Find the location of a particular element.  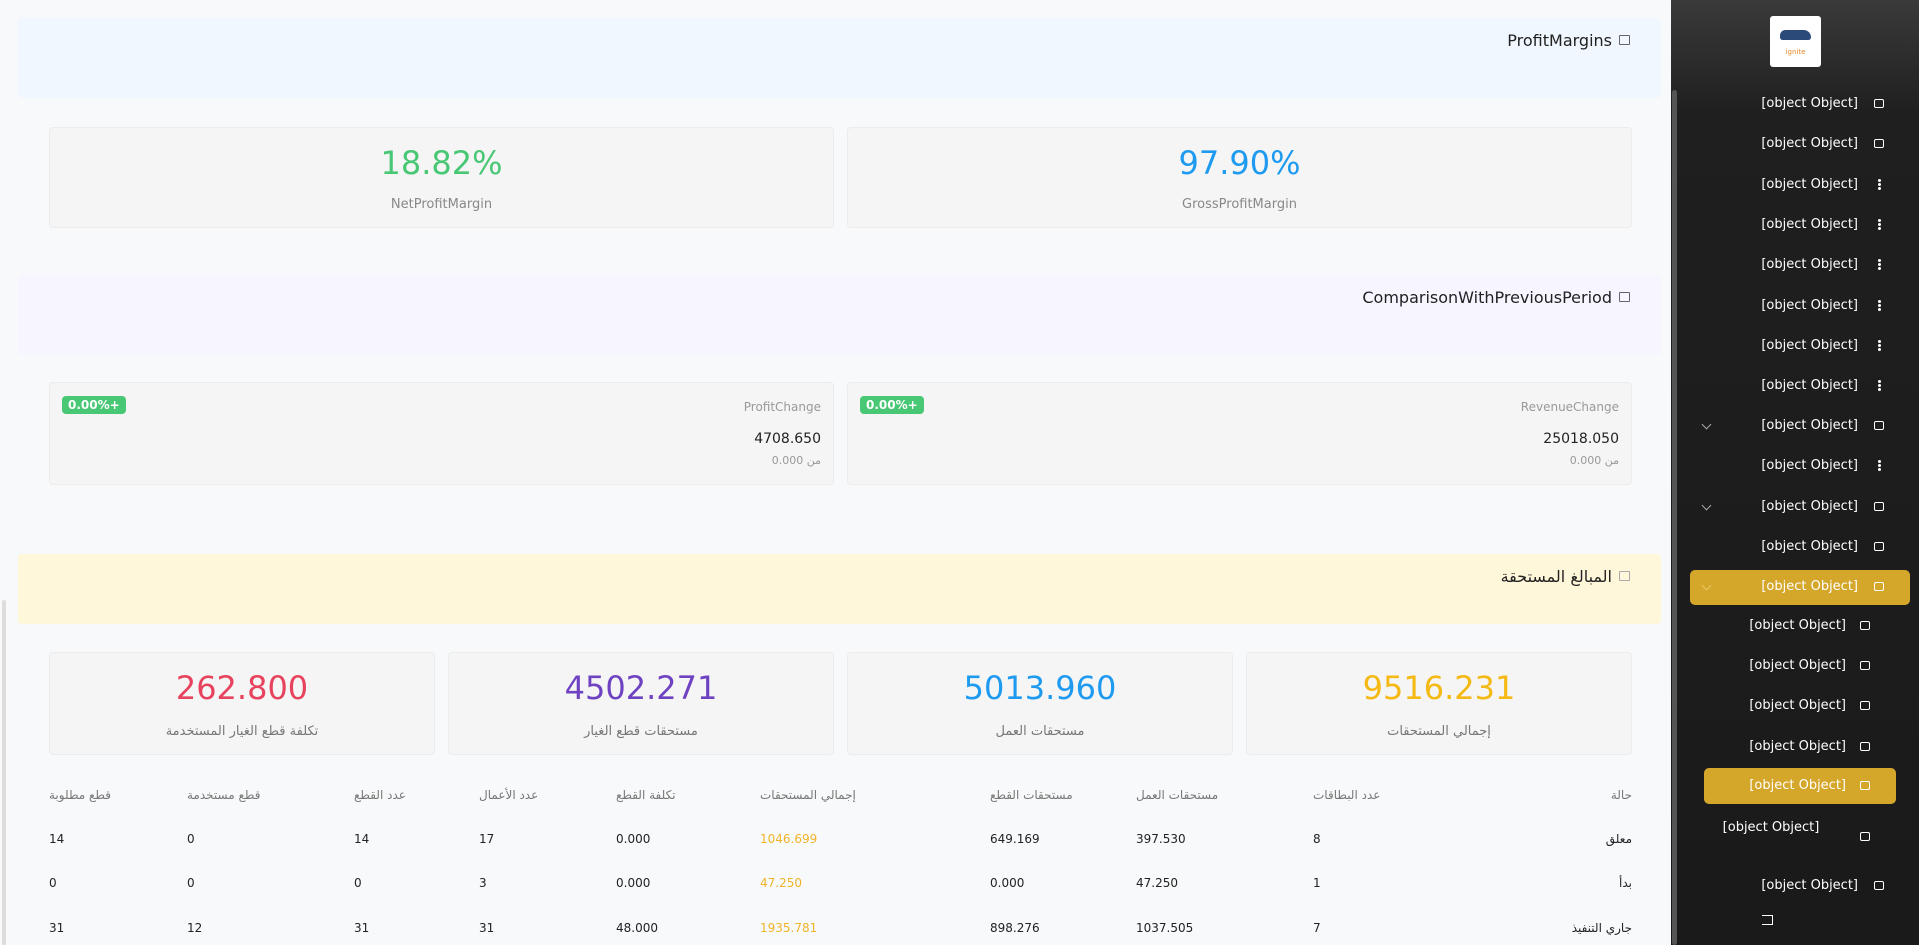

amount-card: 4502.271 مستحقات قطع الغيار is located at coordinates (641, 703).